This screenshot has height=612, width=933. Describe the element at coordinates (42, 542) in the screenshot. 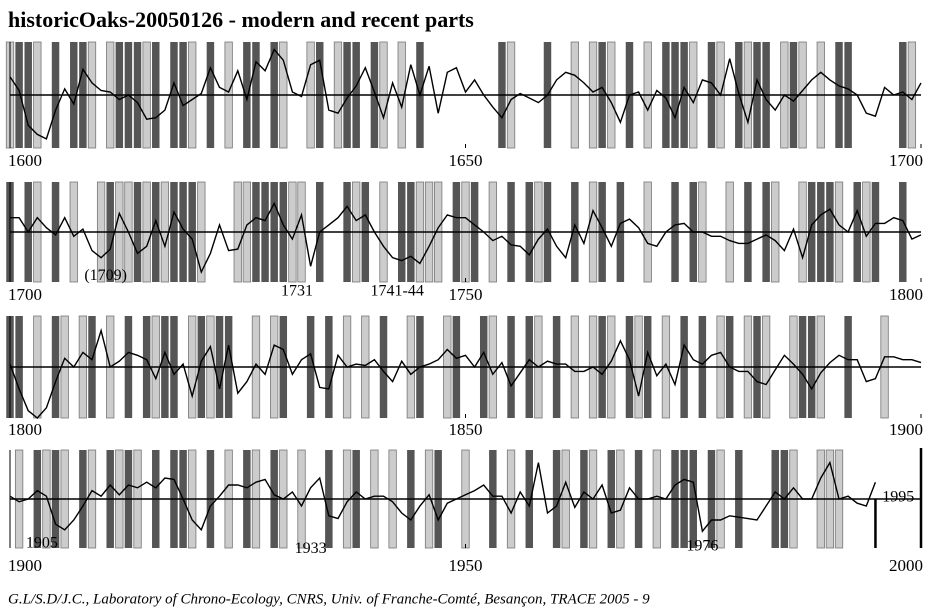

I see `annotation: 1905` at that location.